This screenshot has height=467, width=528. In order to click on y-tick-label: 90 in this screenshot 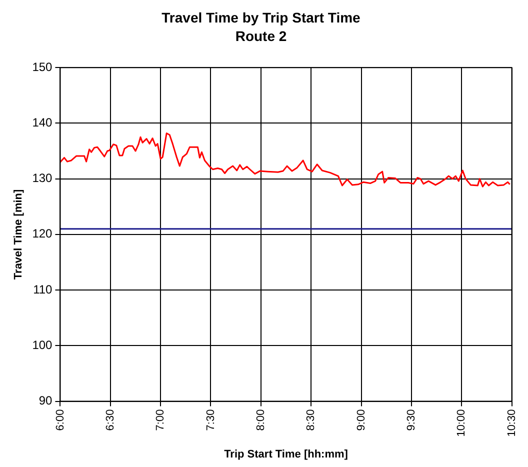, I will do `click(45, 401)`.